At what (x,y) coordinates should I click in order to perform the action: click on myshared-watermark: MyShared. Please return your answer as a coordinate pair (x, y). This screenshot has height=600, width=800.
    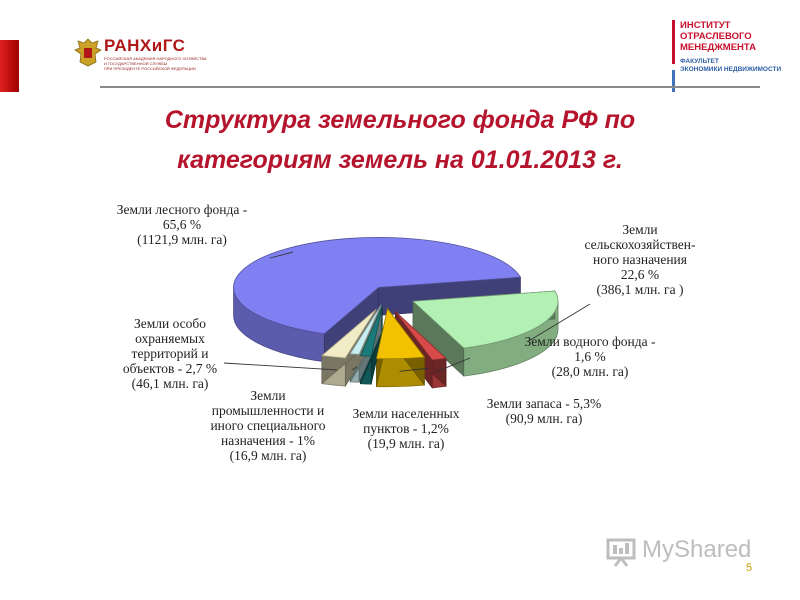
    Looking at the image, I should click on (684, 552).